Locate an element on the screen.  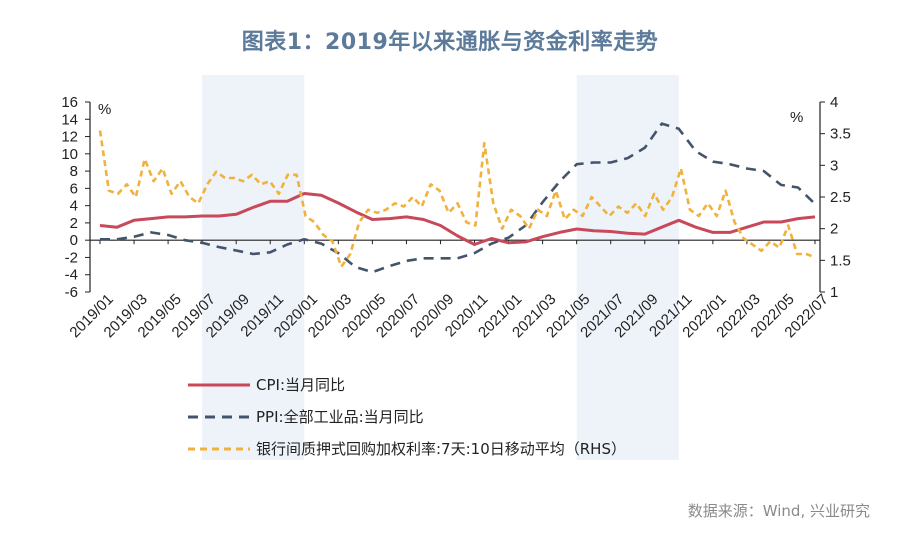
right-tick-label: 4 is located at coordinates (834, 102).